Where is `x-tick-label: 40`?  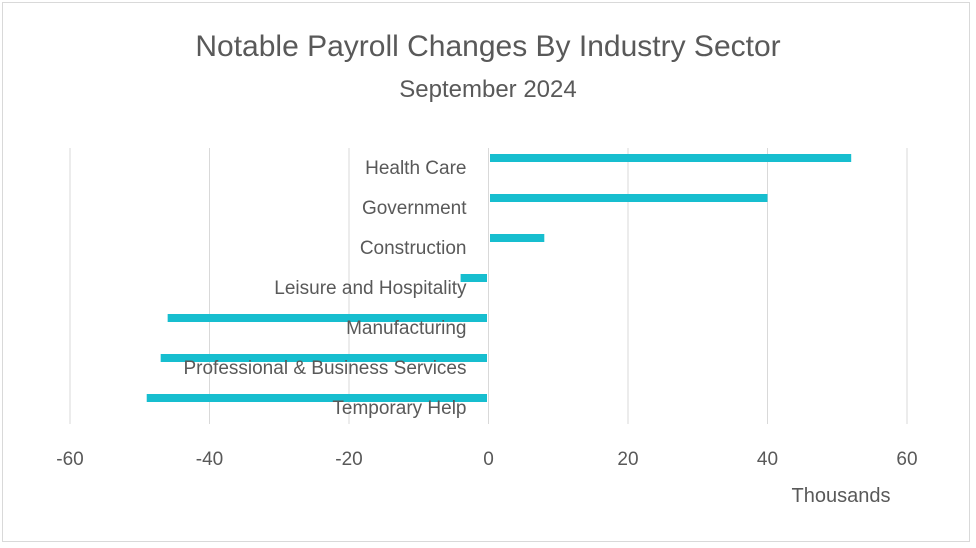 x-tick-label: 40 is located at coordinates (767, 459).